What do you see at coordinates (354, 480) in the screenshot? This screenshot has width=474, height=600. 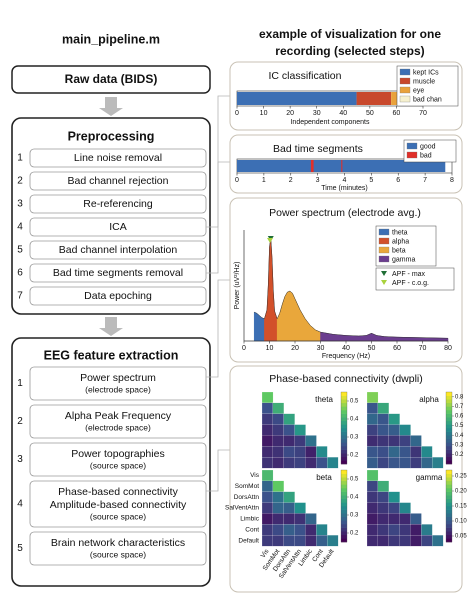 I see `colorbar-tick-label: 0.5` at bounding box center [354, 480].